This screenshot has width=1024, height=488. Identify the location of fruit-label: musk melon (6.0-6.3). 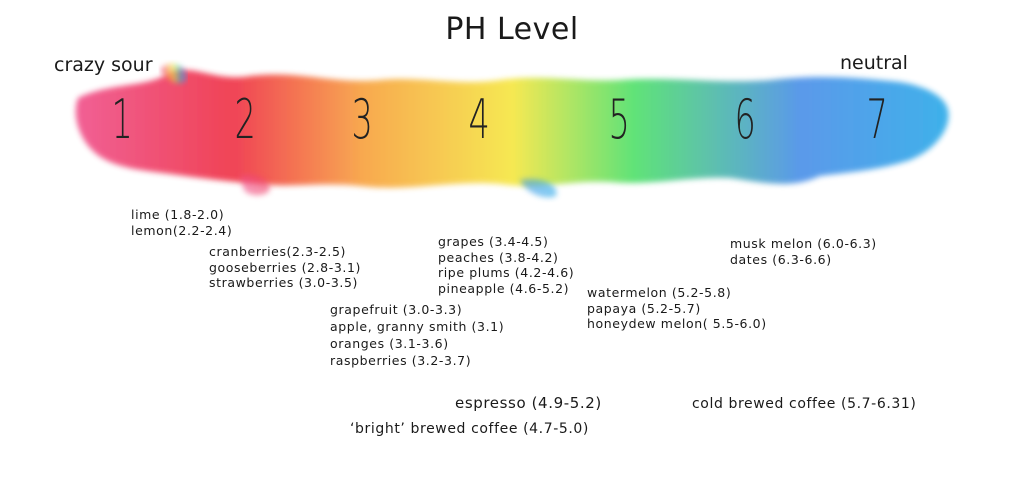
(803, 243).